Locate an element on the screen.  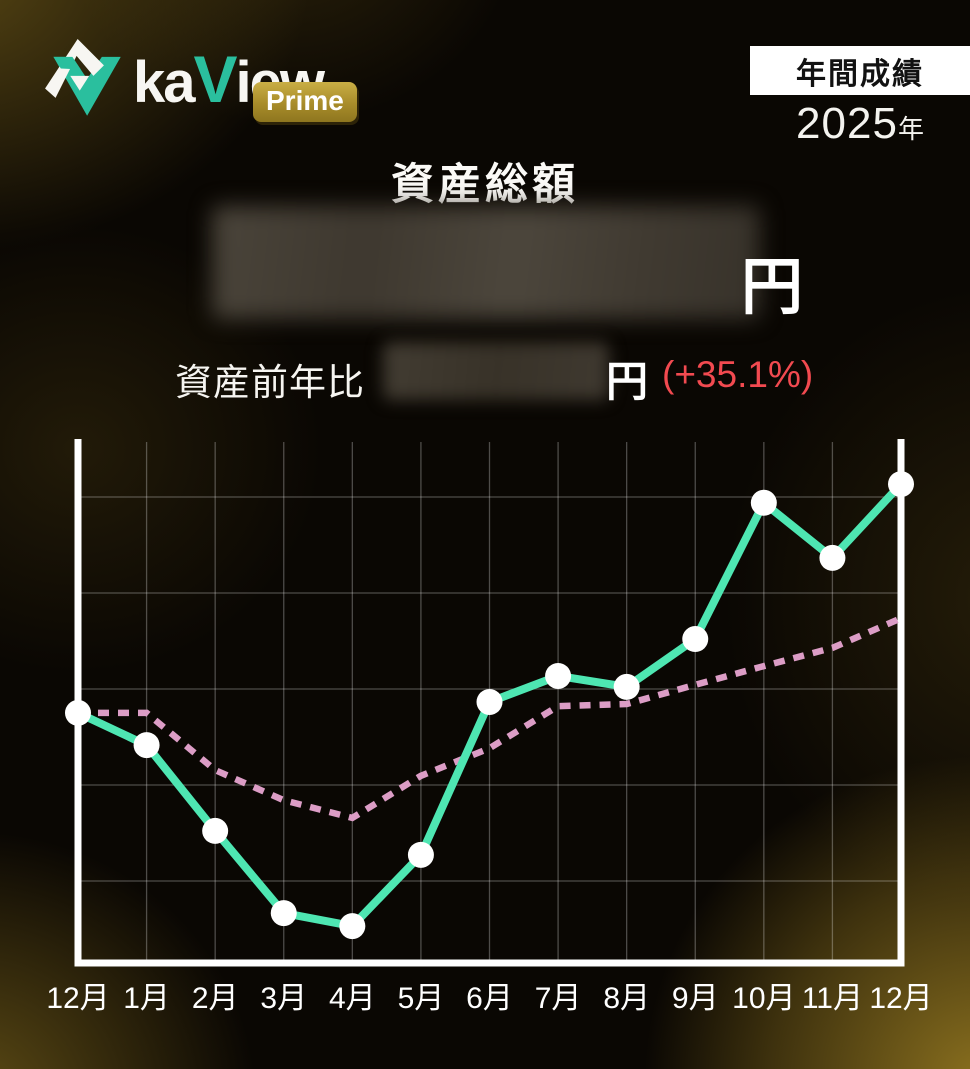
yoy-label: 資産前年比 is located at coordinates (270, 382).